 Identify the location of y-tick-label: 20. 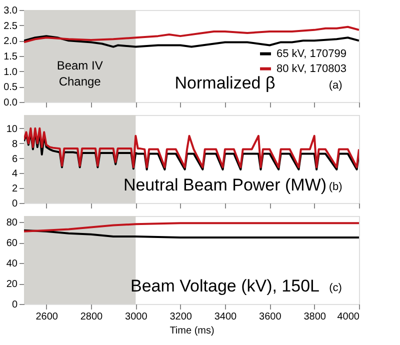
(12, 284).